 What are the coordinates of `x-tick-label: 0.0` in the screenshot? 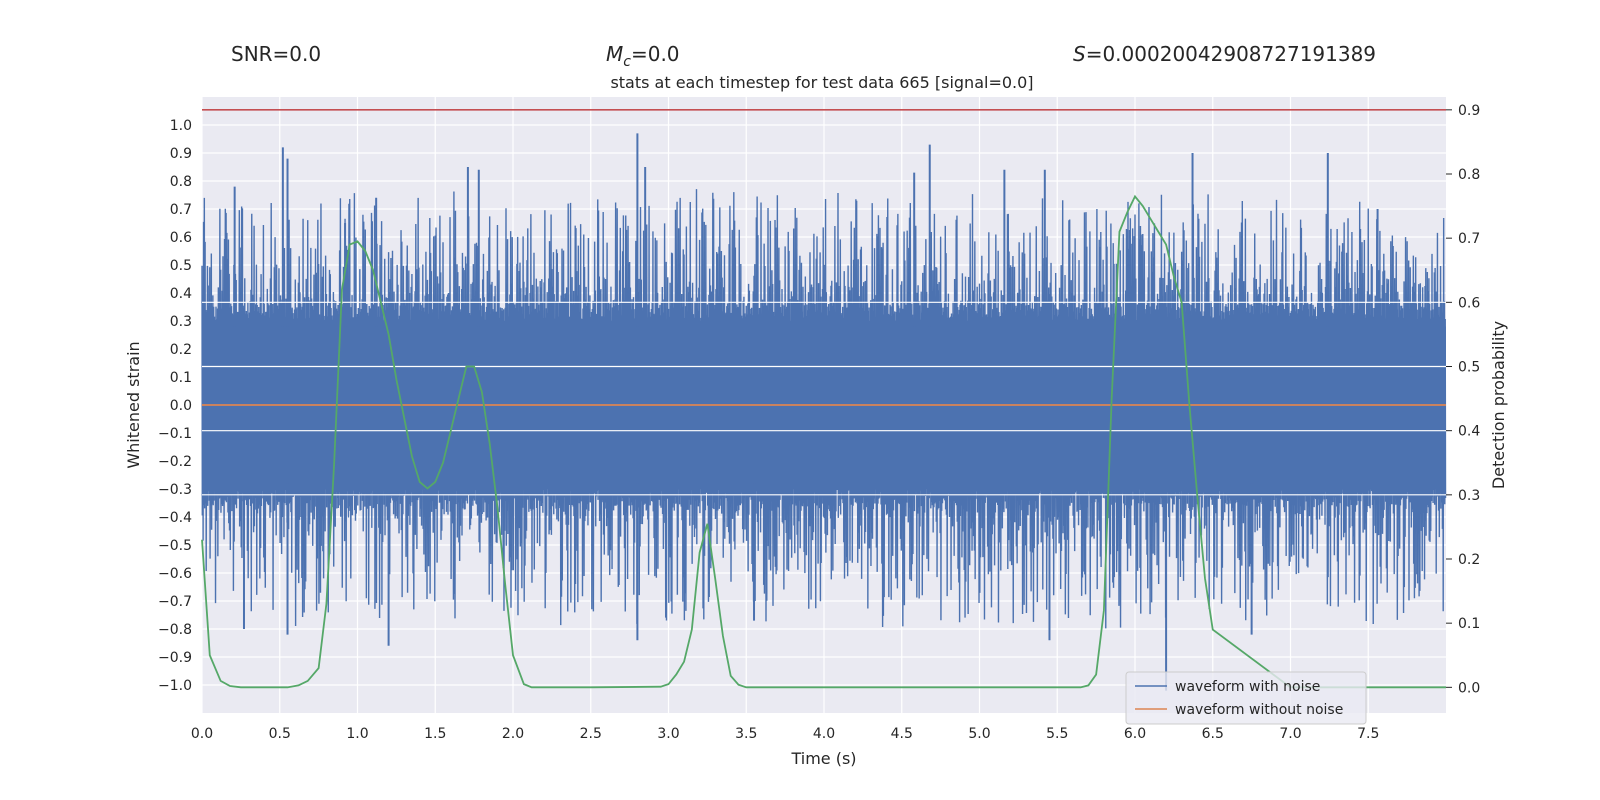 It's located at (202, 734).